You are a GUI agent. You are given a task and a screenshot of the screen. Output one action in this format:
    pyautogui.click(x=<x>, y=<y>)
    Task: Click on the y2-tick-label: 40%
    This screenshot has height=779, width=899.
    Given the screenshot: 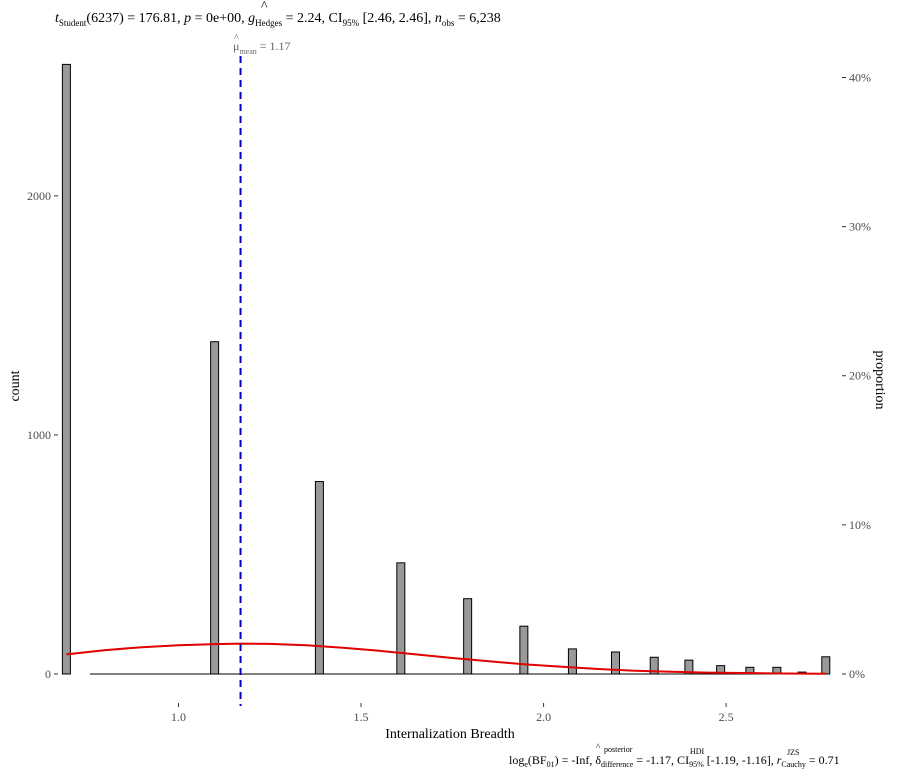 What is the action you would take?
    pyautogui.click(x=860, y=77)
    